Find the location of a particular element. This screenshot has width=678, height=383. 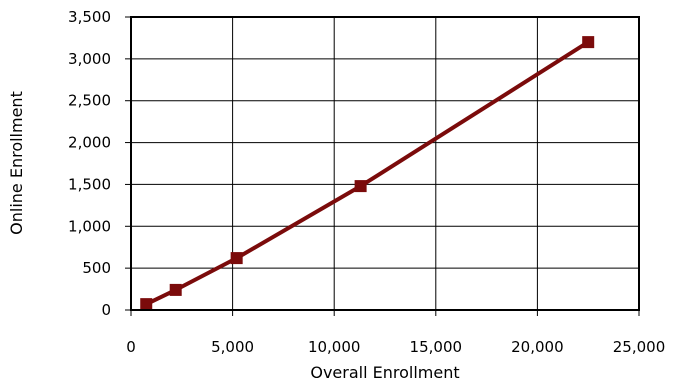

y-tick-label: 1,500 is located at coordinates (89, 184).